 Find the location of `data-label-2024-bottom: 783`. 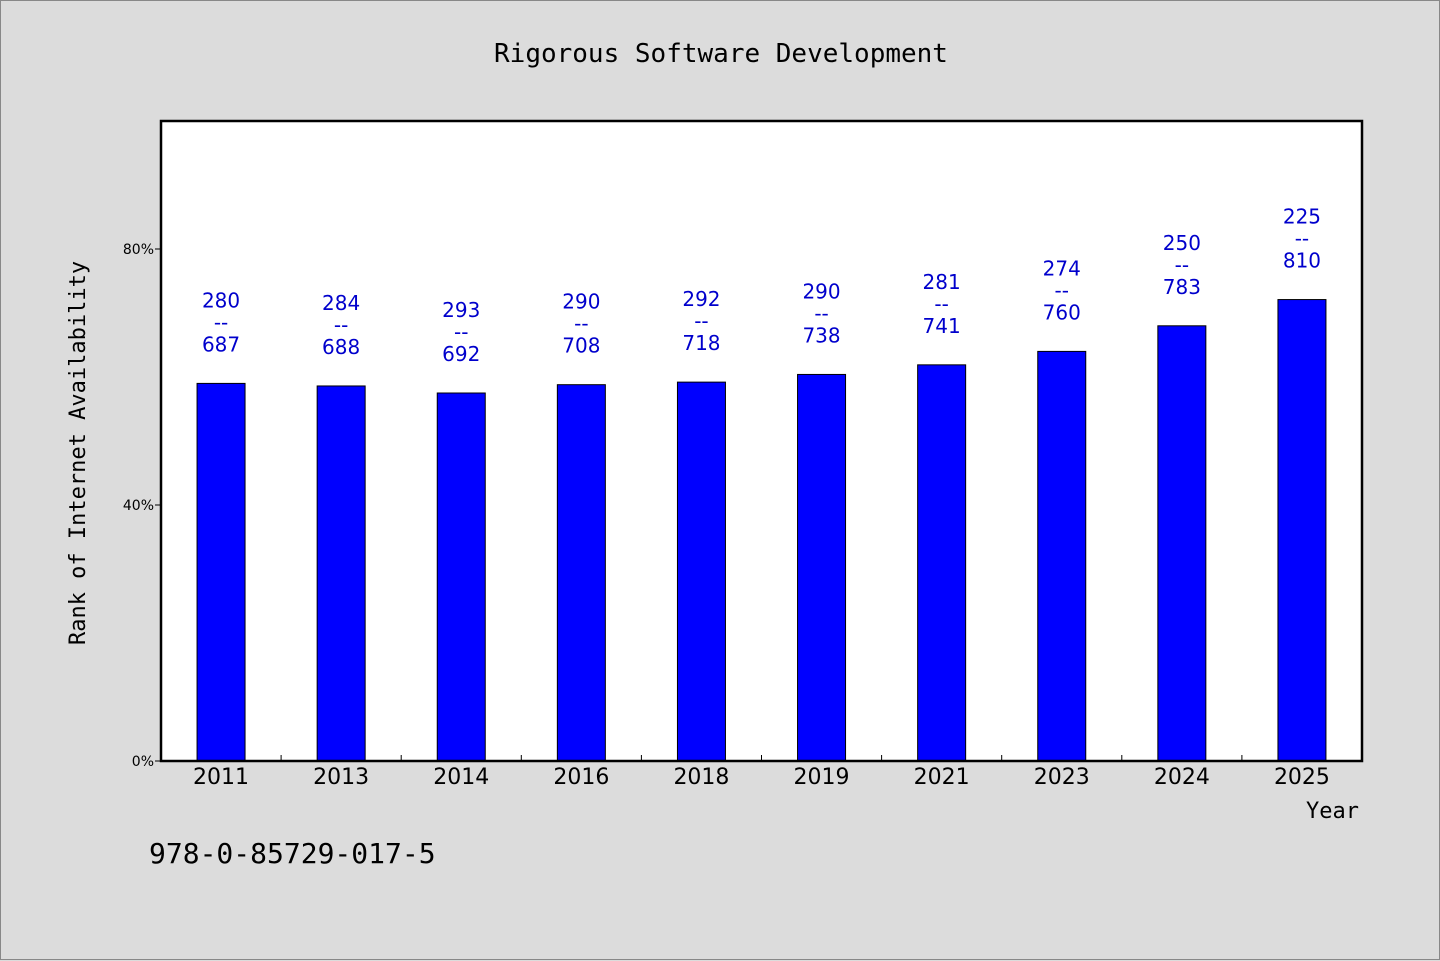

data-label-2024-bottom: 783 is located at coordinates (1182, 287).